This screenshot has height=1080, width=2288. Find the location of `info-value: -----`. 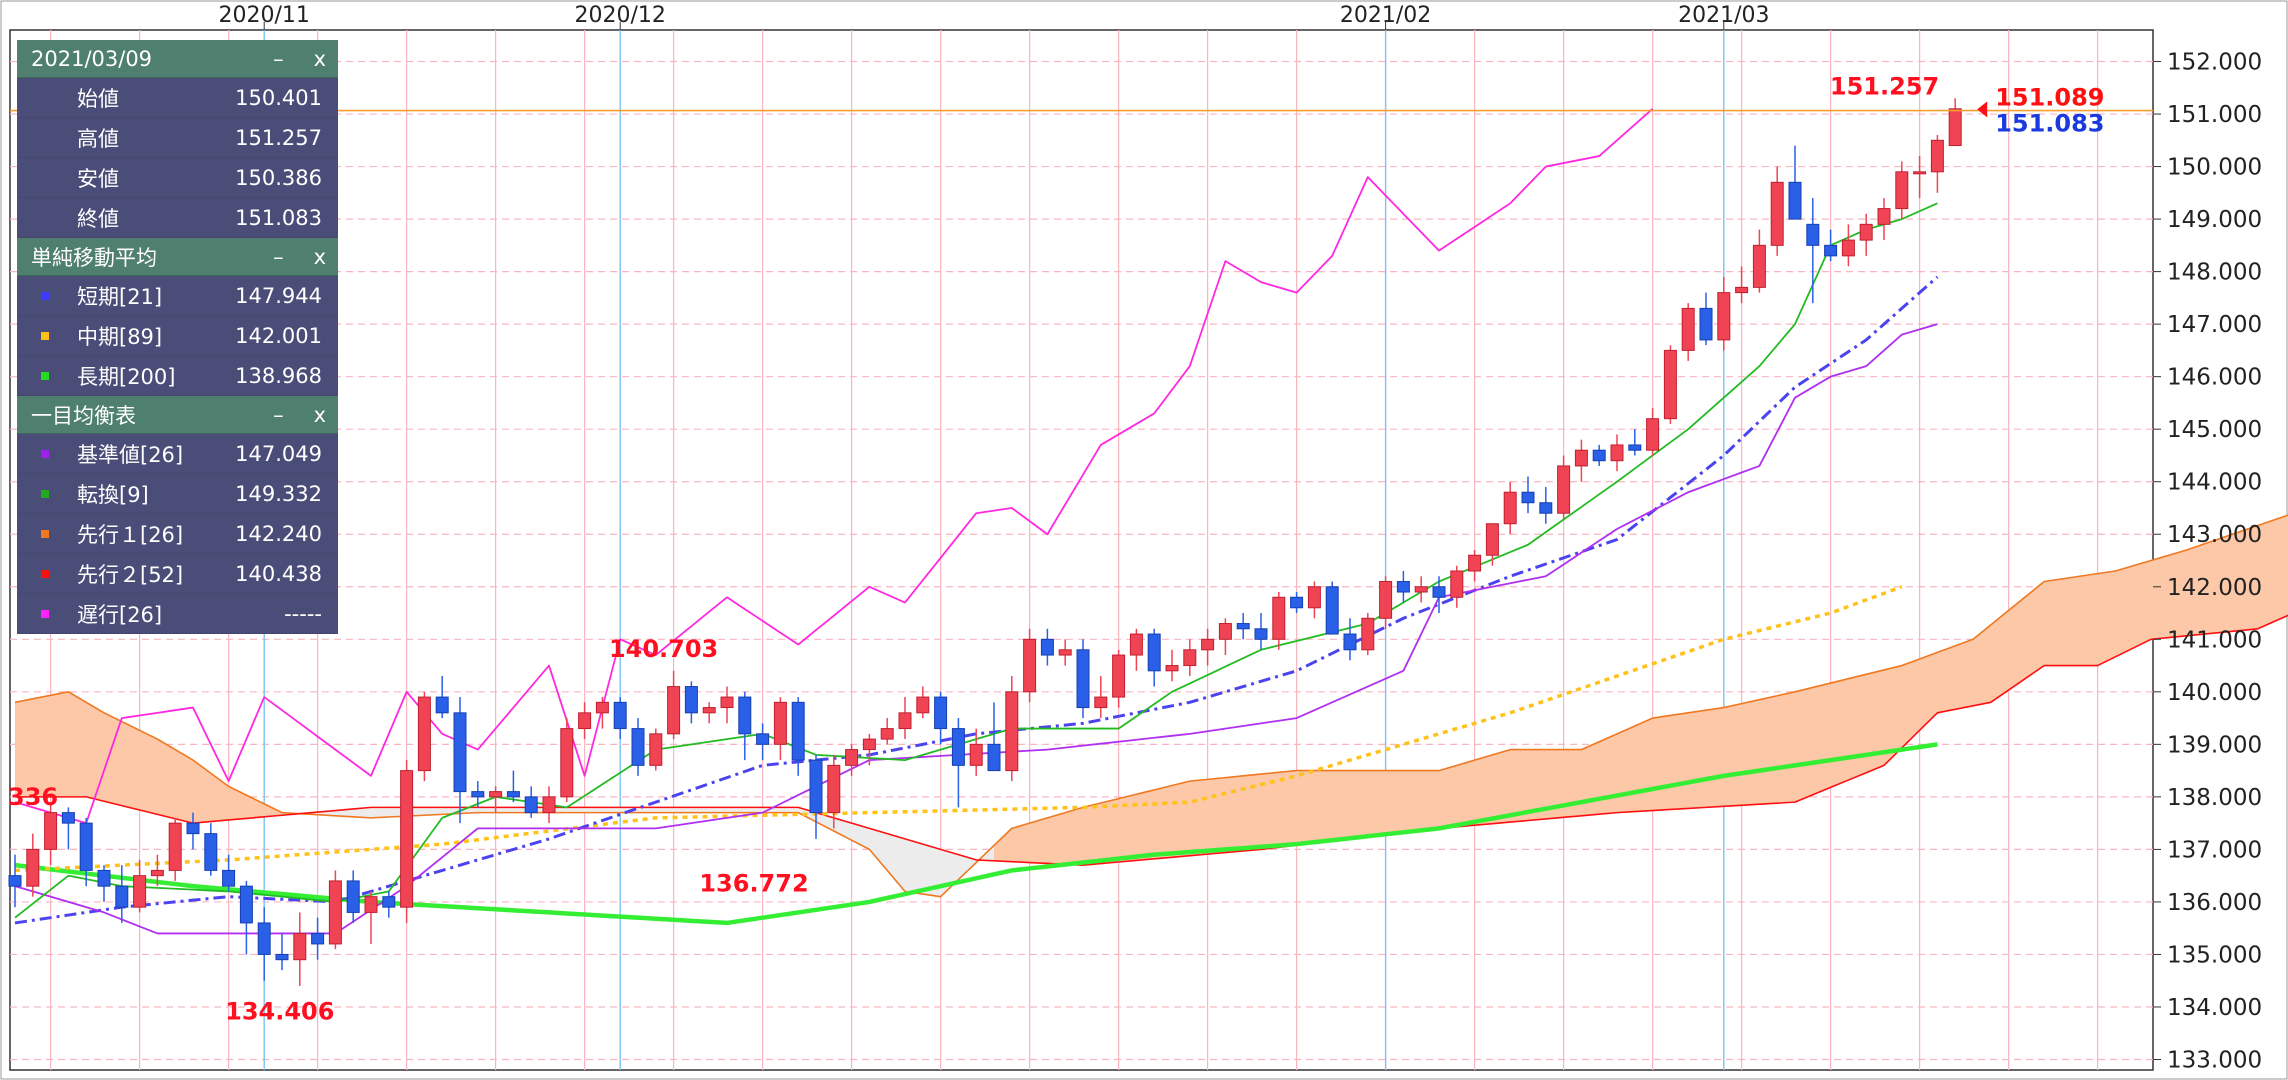

info-value: ----- is located at coordinates (303, 613).